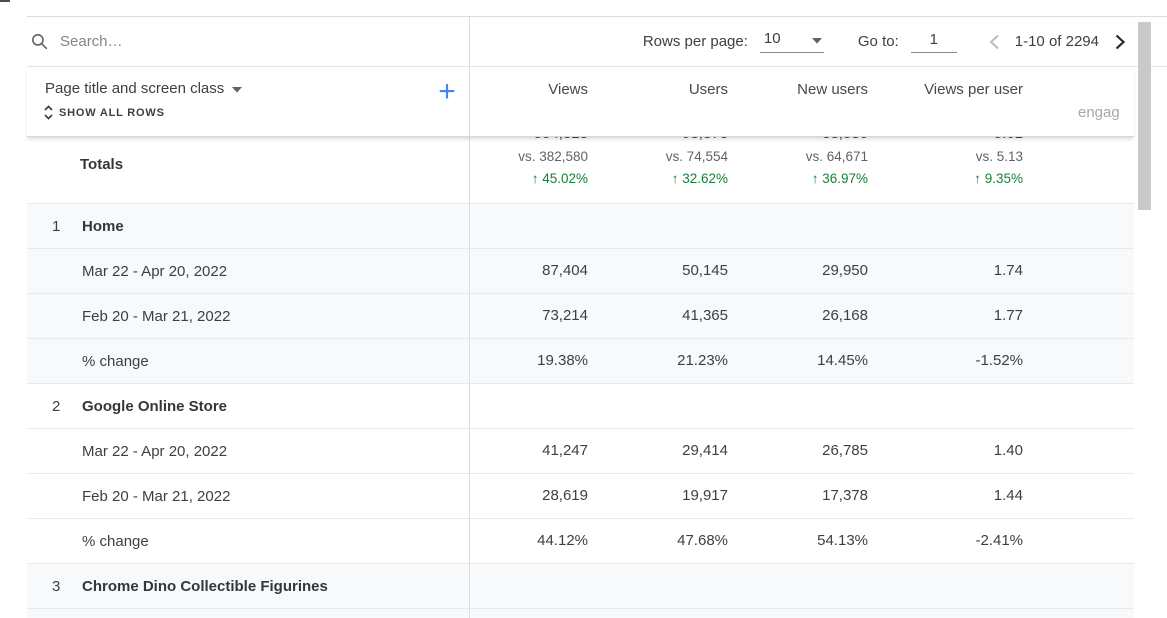 Image resolution: width=1167 pixels, height=618 pixels. I want to click on column-header-engagement-partial: engag, so click(1099, 112).